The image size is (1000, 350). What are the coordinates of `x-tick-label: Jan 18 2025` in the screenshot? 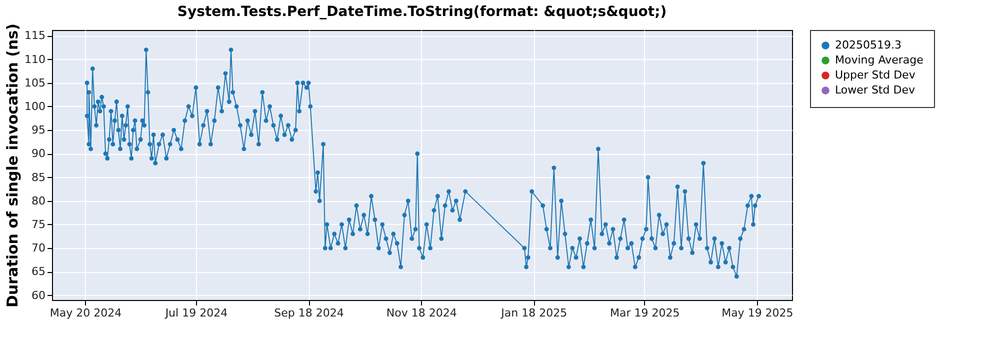 It's located at (534, 313).